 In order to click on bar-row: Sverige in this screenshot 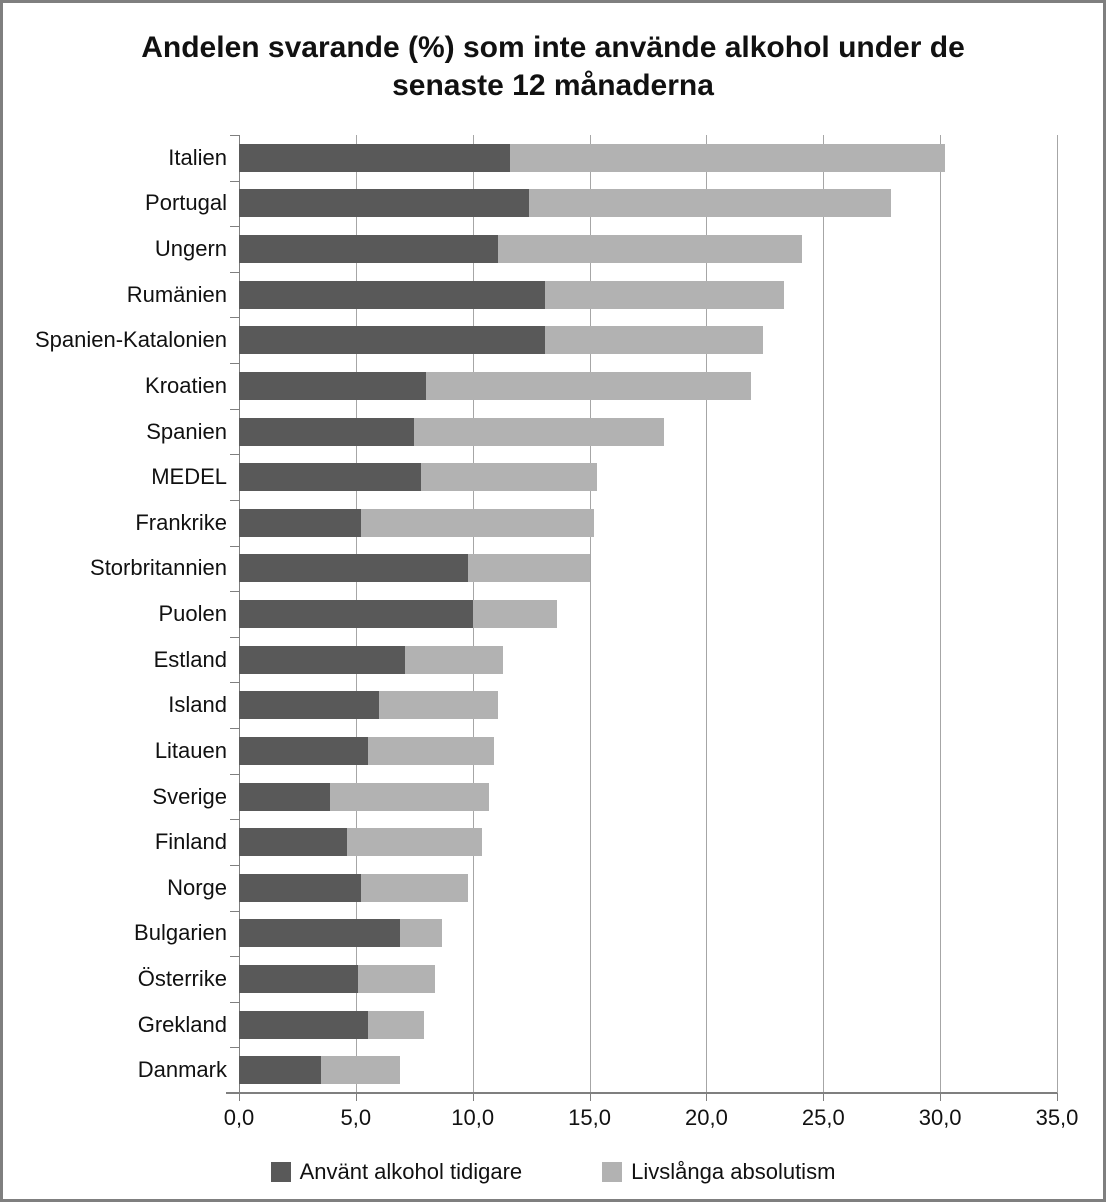, I will do `click(604, 797)`.